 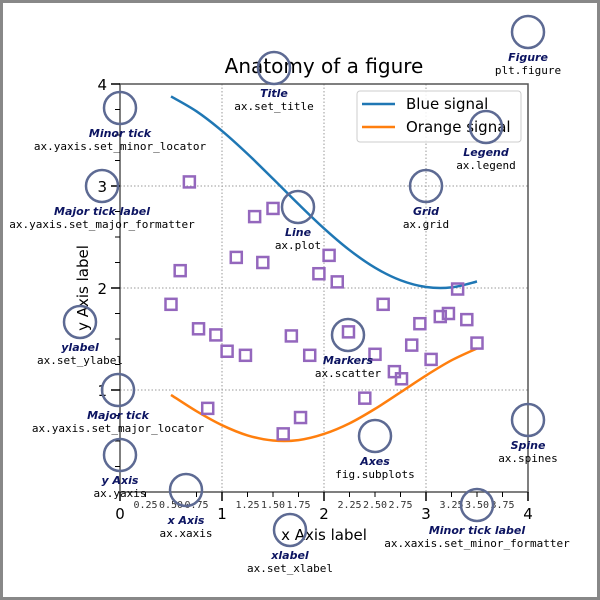 What do you see at coordinates (298, 505) in the screenshot?
I see `x-minor-tick-label: 1.75` at bounding box center [298, 505].